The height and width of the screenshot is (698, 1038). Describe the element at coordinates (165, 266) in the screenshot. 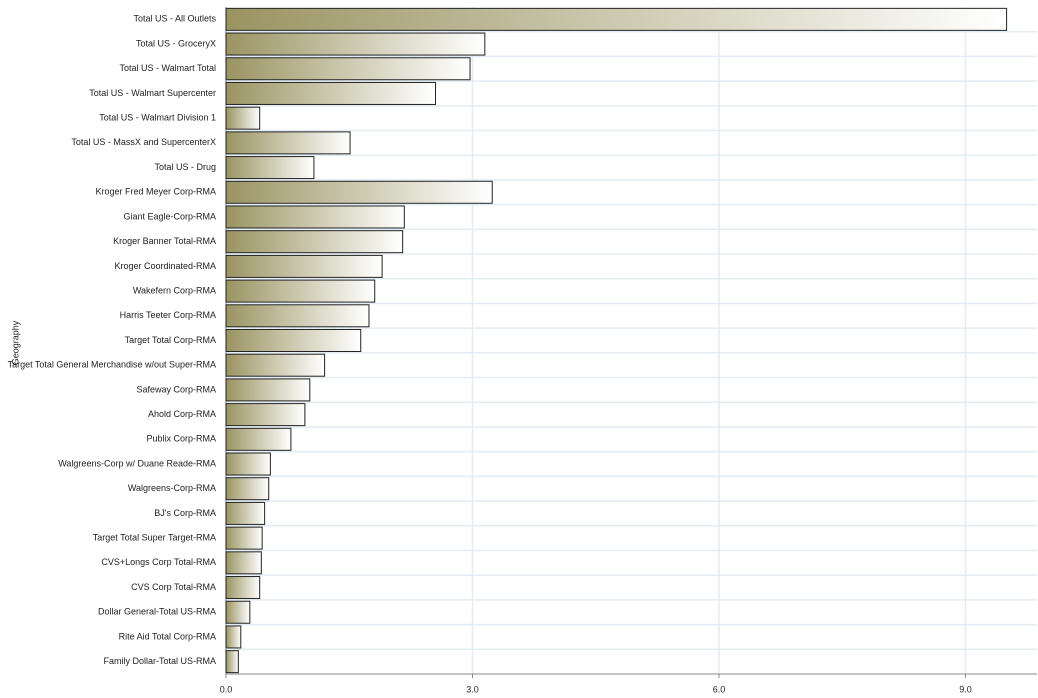

I see `y-tick-label: Kroger Coordinated-RMA` at that location.